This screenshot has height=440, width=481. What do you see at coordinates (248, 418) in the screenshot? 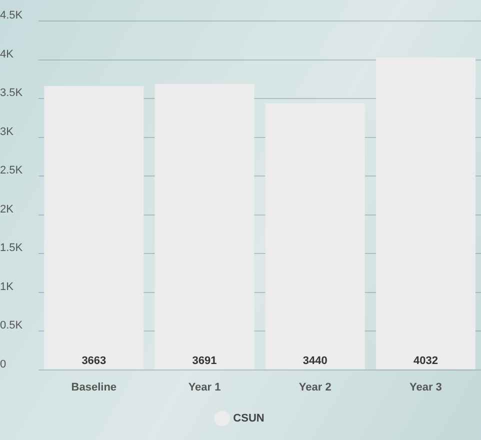
I see `legend-label: CSUN` at bounding box center [248, 418].